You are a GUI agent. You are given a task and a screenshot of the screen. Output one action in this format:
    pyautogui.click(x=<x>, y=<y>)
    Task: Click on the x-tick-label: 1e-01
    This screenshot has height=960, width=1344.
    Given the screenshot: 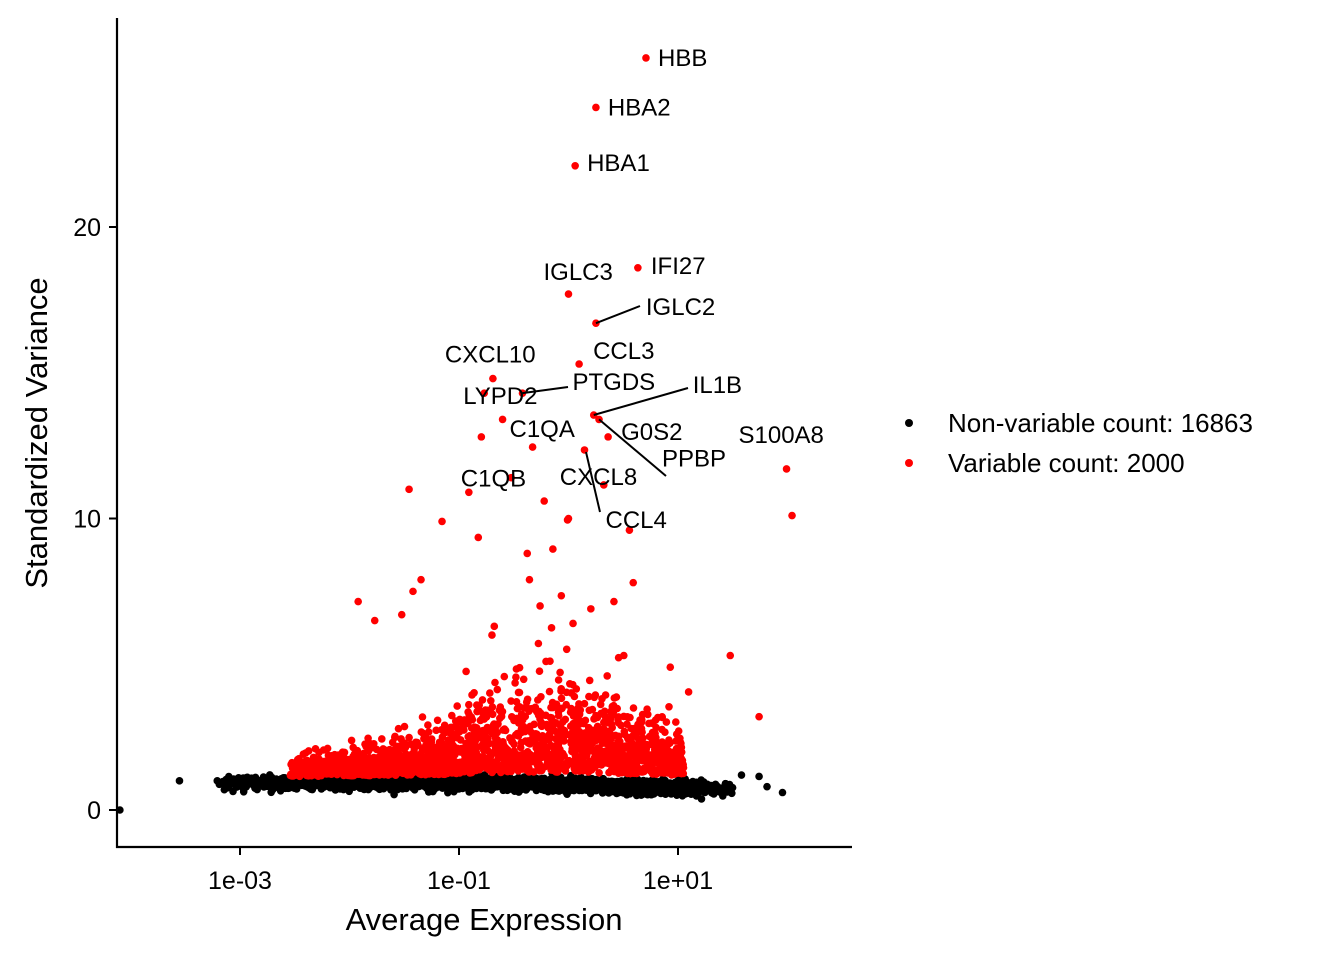 What is the action you would take?
    pyautogui.click(x=459, y=881)
    